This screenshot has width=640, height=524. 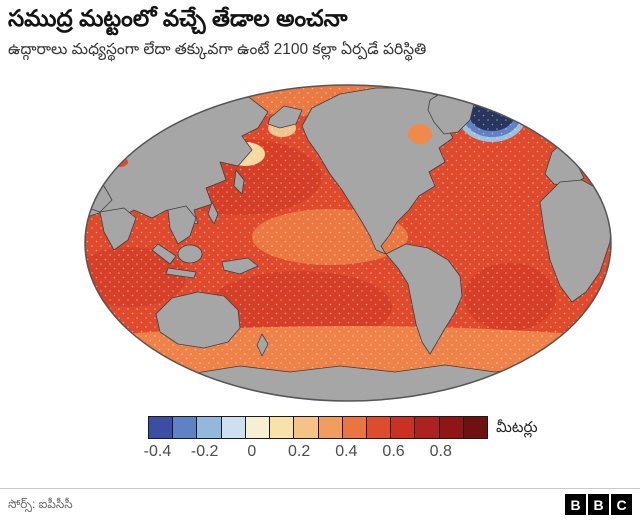 I want to click on indochina, so click(x=182, y=225).